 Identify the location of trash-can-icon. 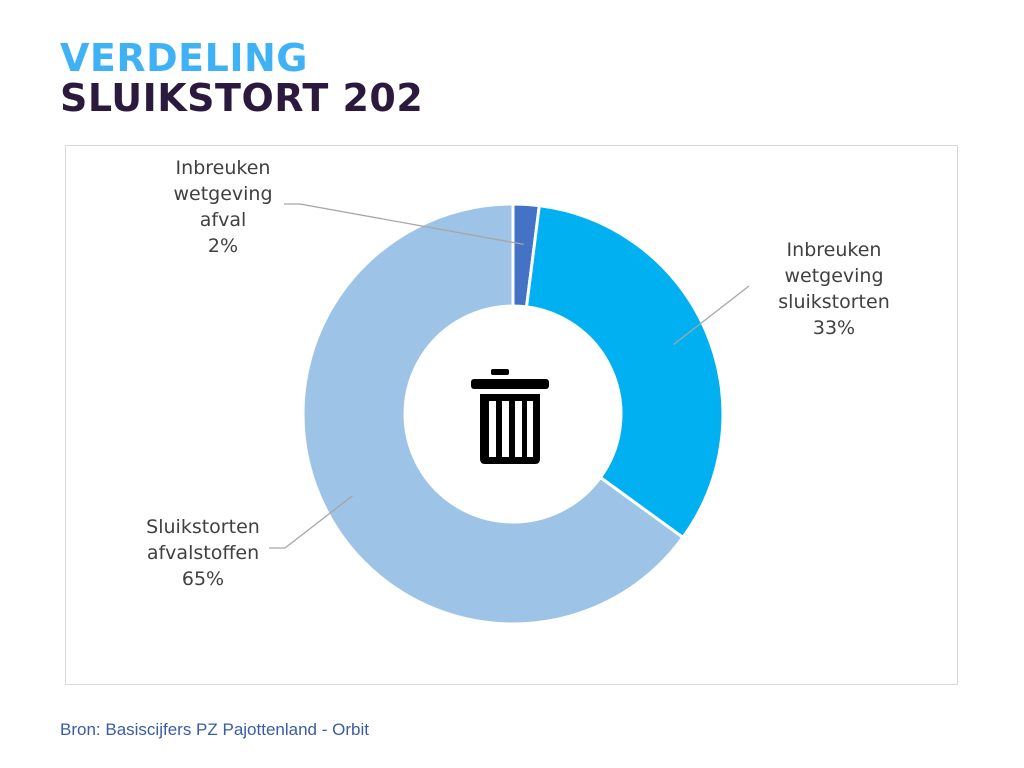
(510, 416).